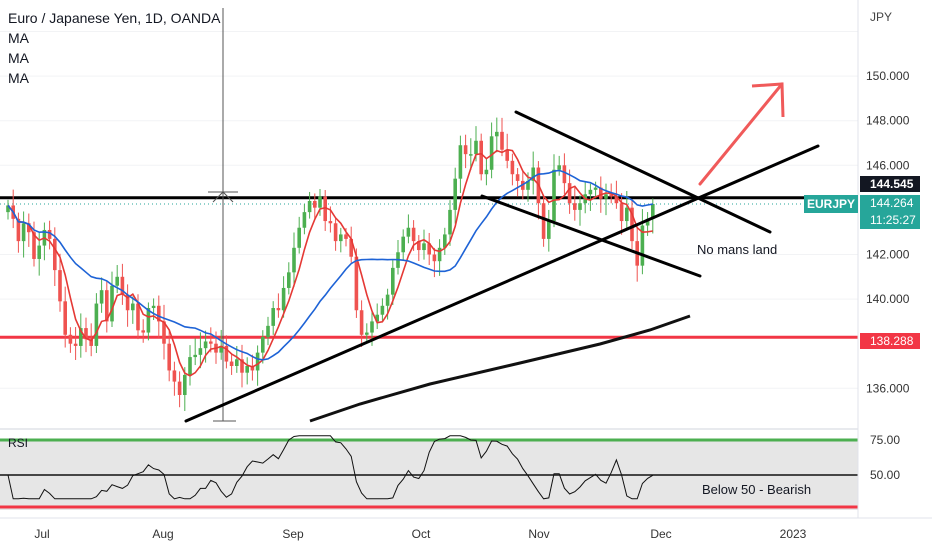  Describe the element at coordinates (831, 204) in the screenshot. I see `symbol-badge: EURJPY` at that location.